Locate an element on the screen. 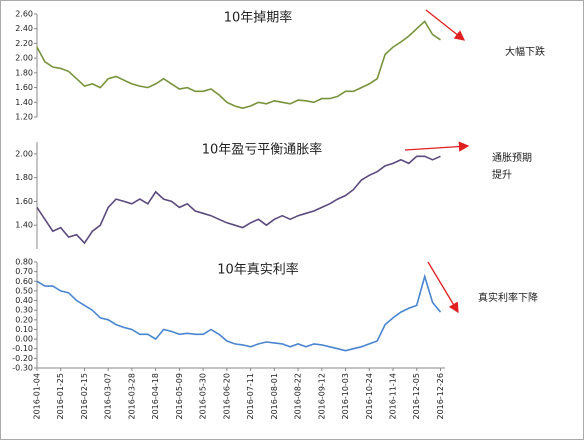  x-tick-label: 2016-03-28 is located at coordinates (131, 396).